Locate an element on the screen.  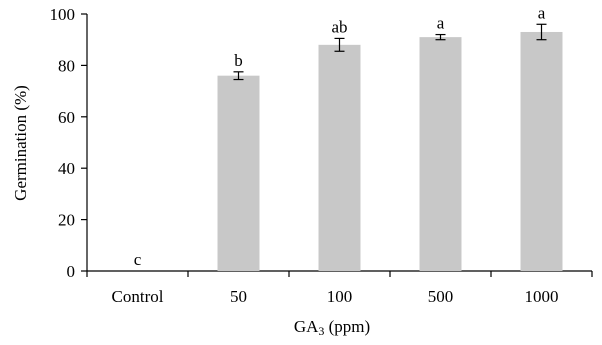
x-axis-label-unit: (ppm) is located at coordinates (347, 326).